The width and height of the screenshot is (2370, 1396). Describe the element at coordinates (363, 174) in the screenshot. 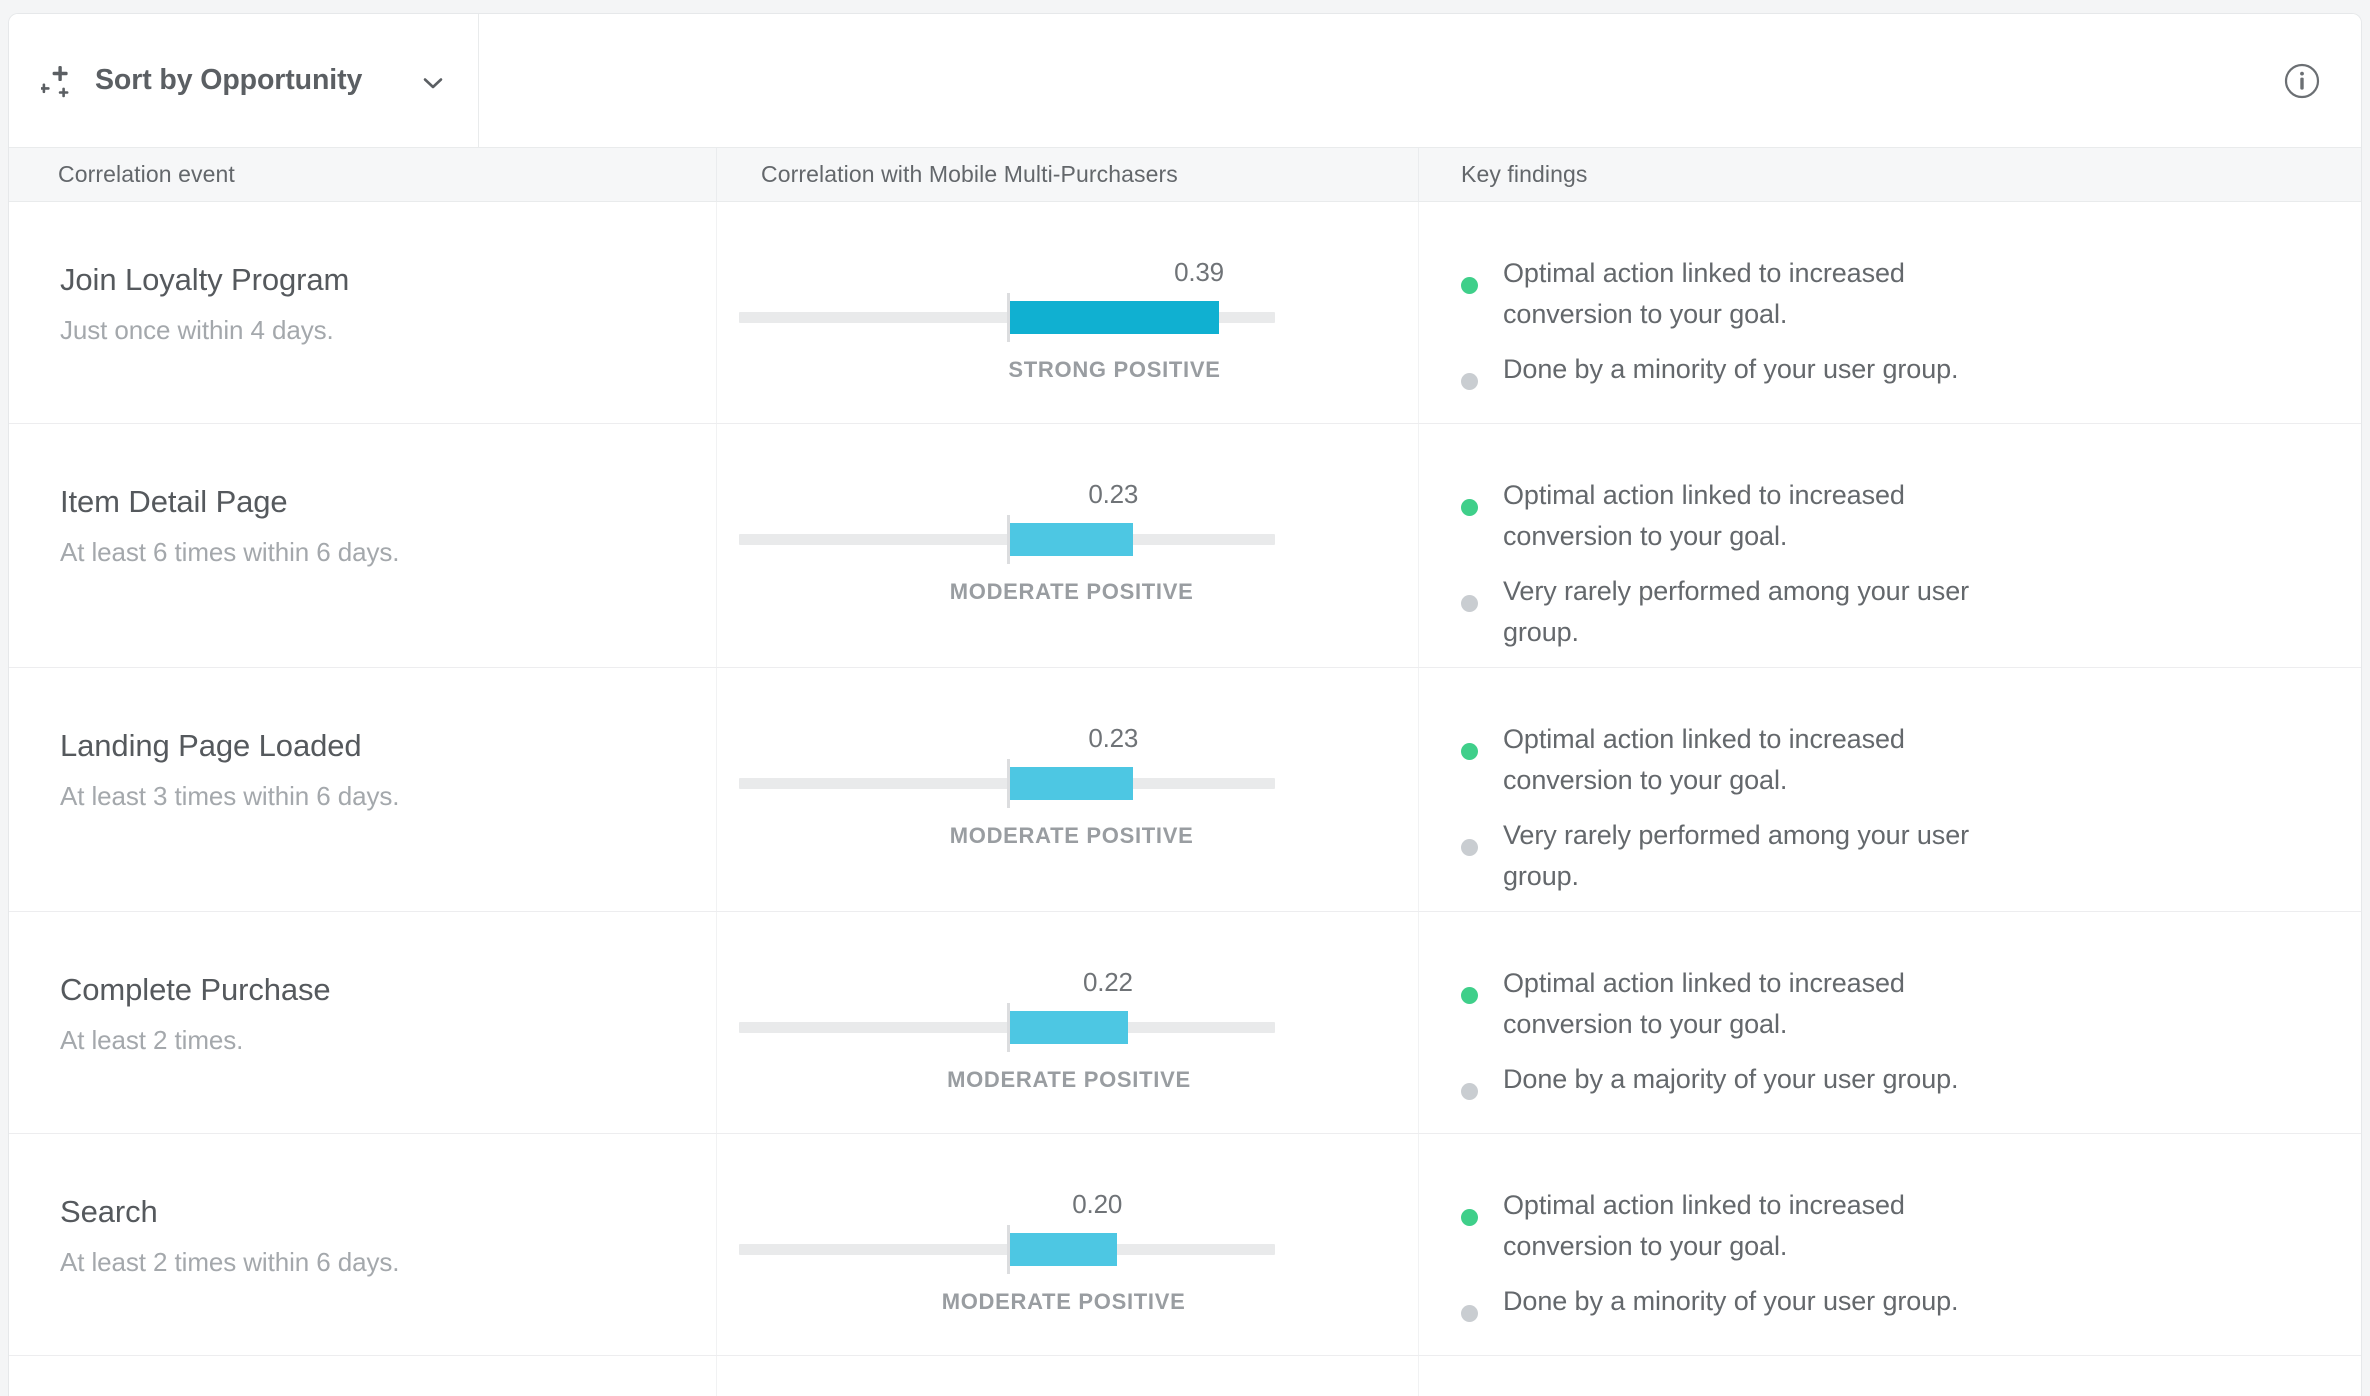

I see `column-header-correlation-event: Correlation event` at that location.